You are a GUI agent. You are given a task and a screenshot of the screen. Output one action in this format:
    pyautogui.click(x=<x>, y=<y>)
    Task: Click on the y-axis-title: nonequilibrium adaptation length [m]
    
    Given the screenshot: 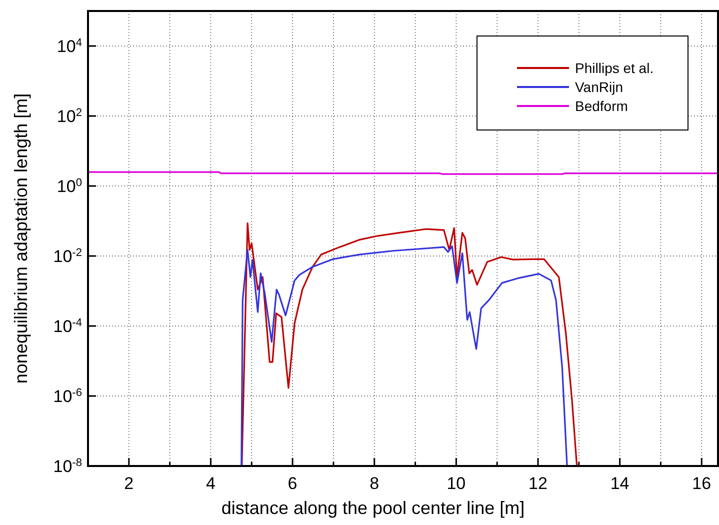 What is the action you would take?
    pyautogui.click(x=21, y=238)
    